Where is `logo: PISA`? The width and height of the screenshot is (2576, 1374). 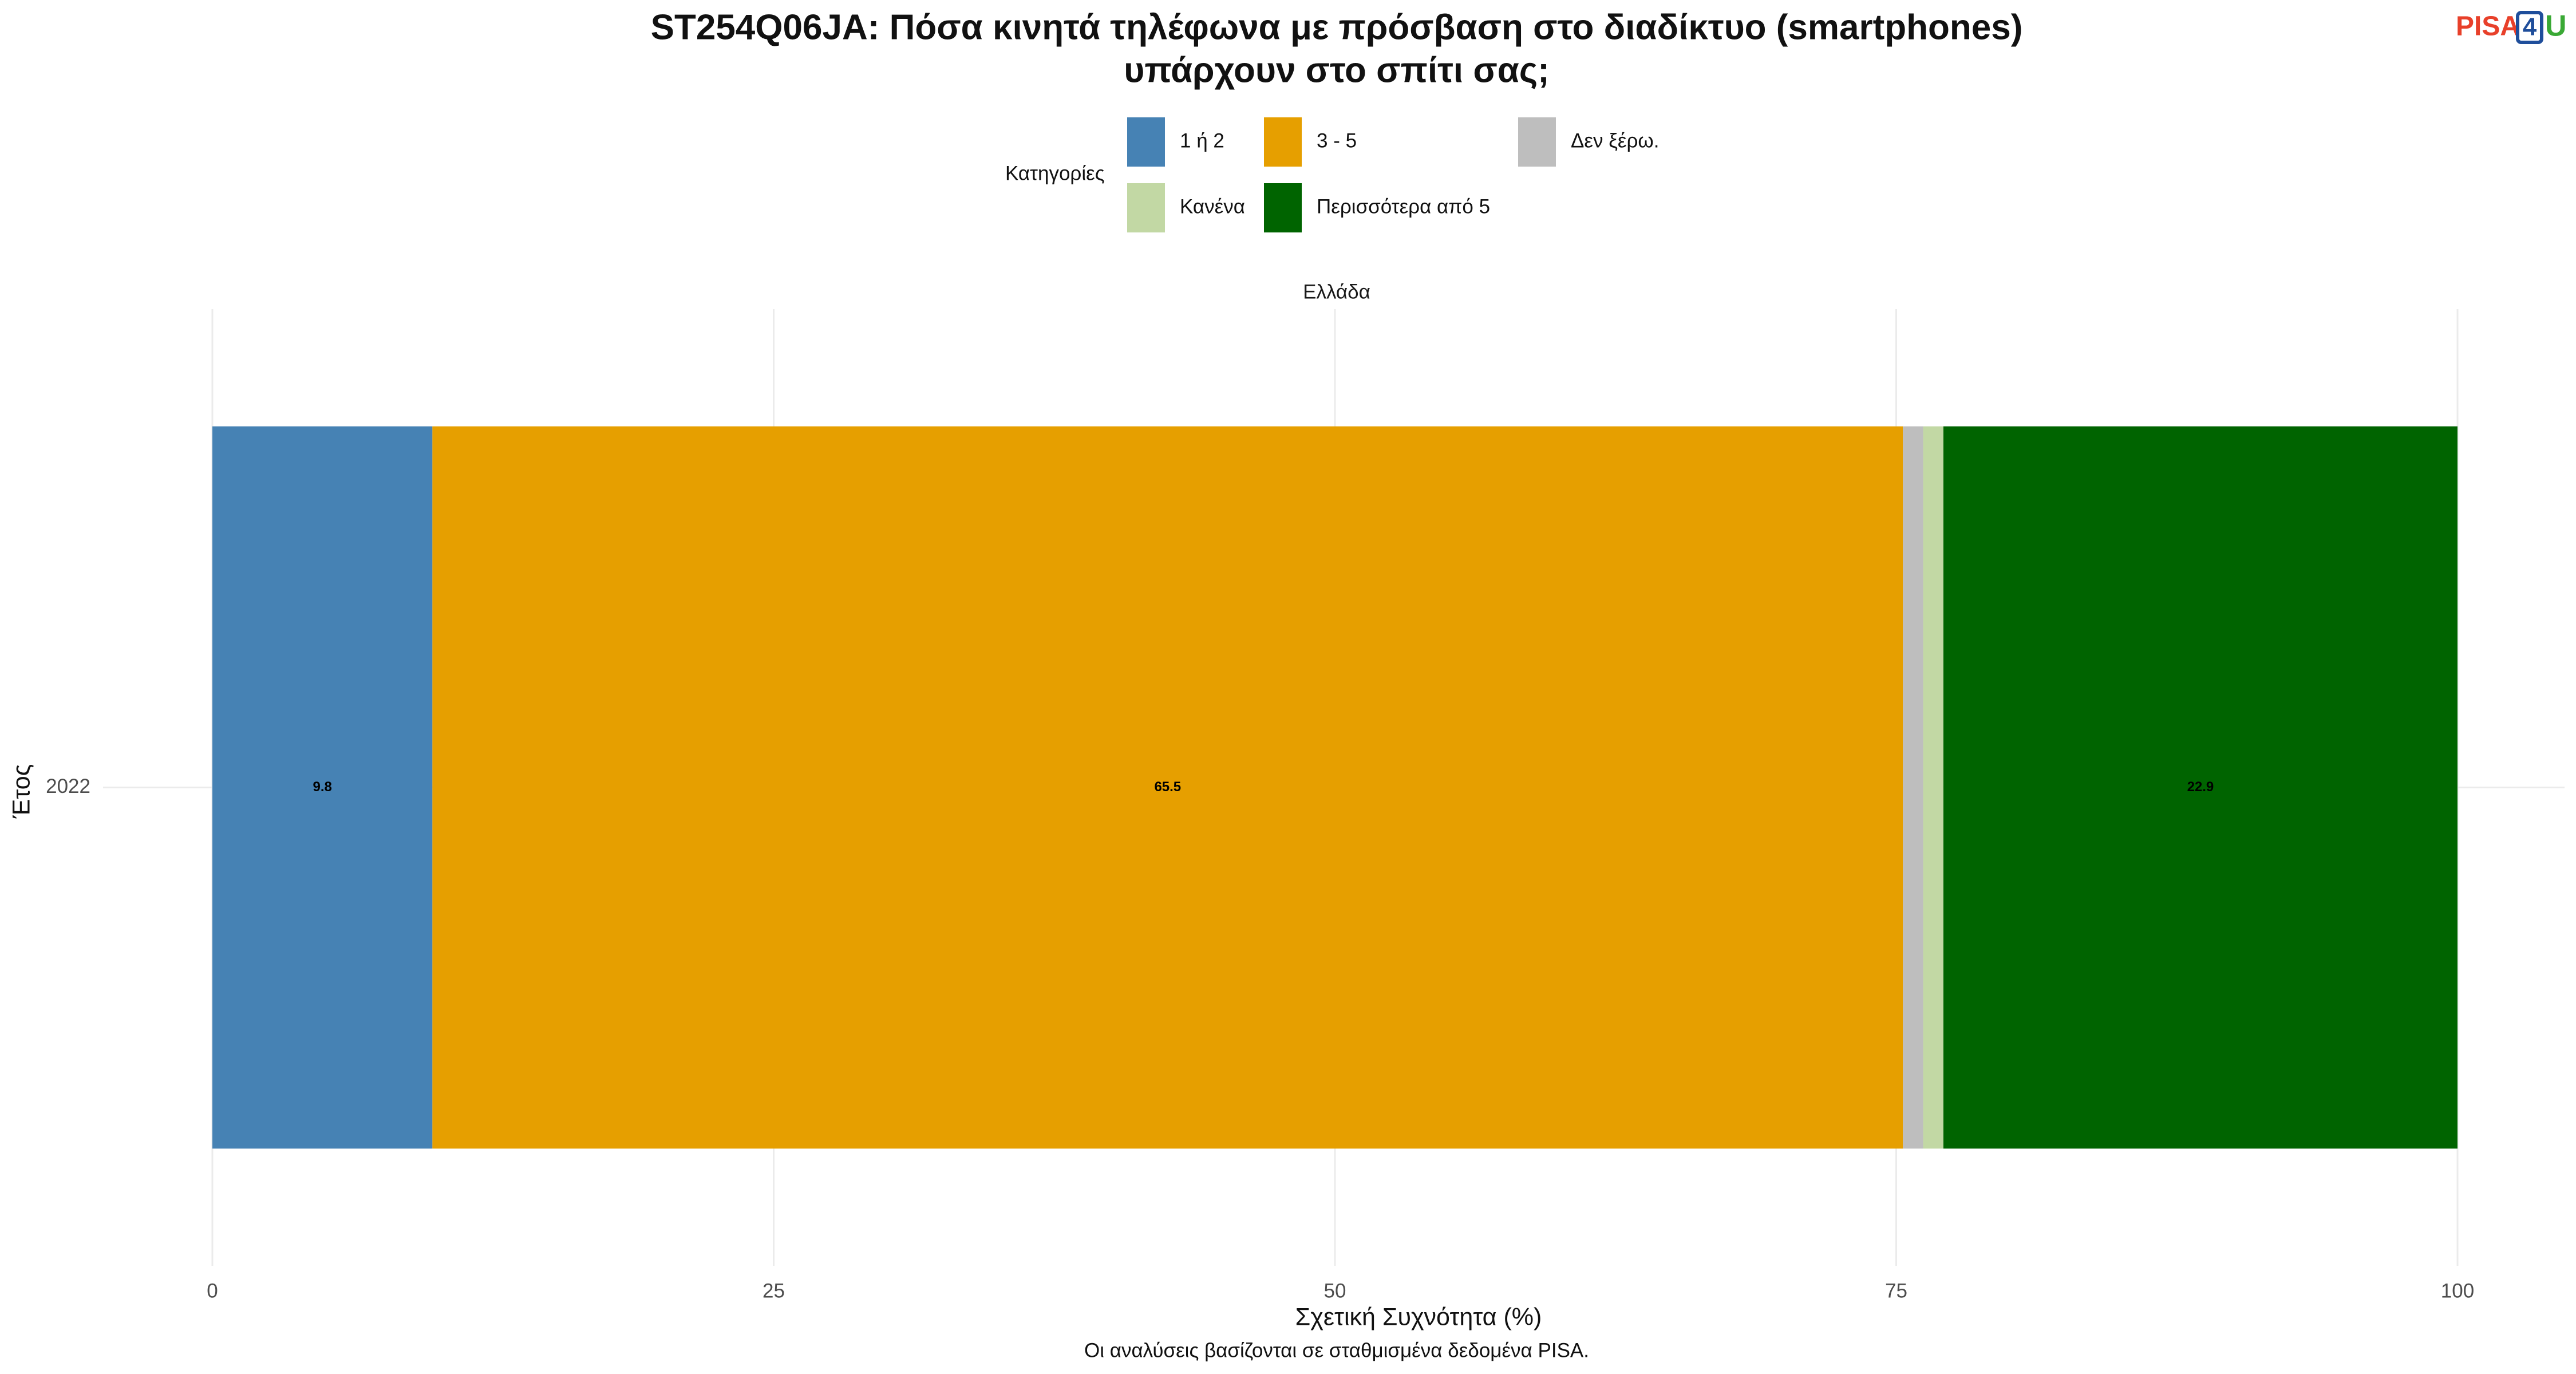 logo: PISA is located at coordinates (2488, 27).